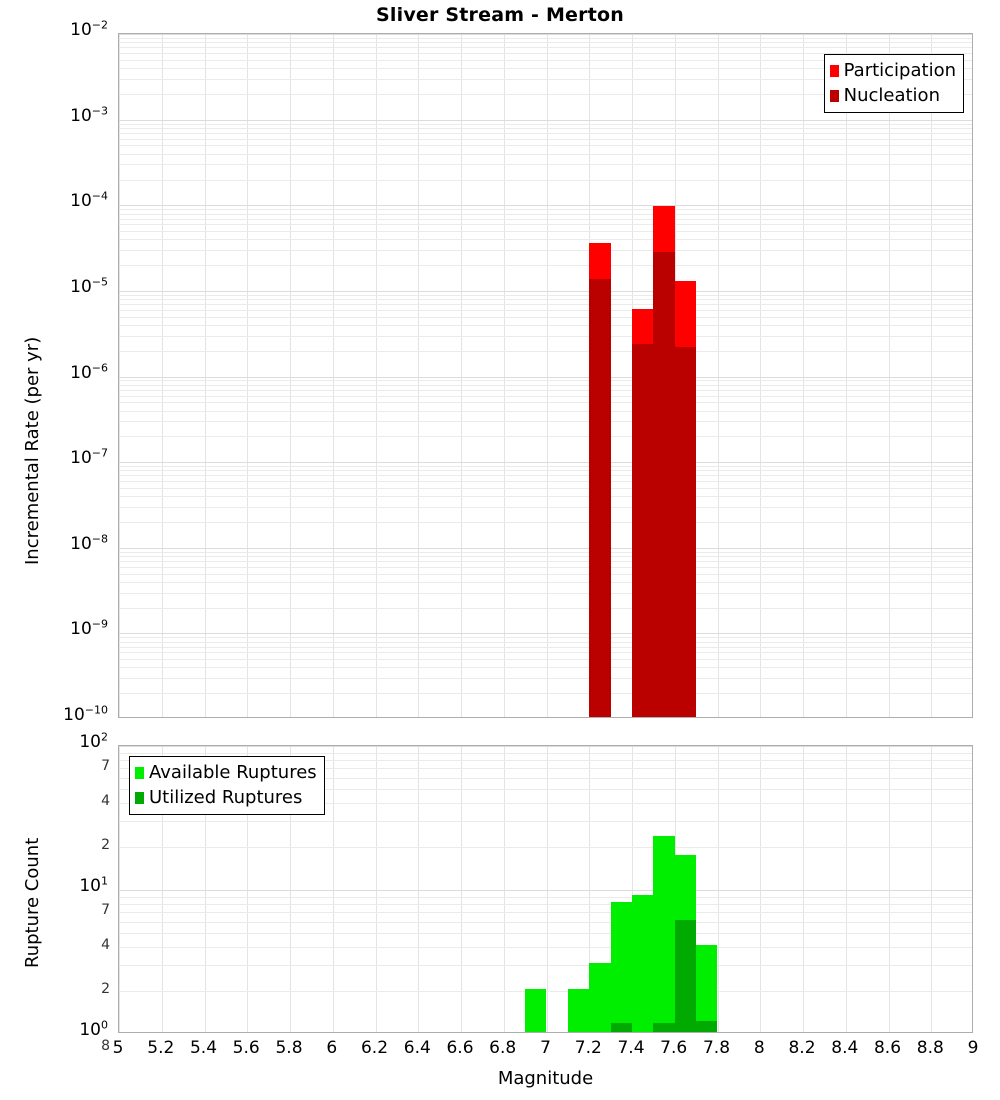  I want to click on y-tick-label: 10⁻⁴, so click(89, 200).